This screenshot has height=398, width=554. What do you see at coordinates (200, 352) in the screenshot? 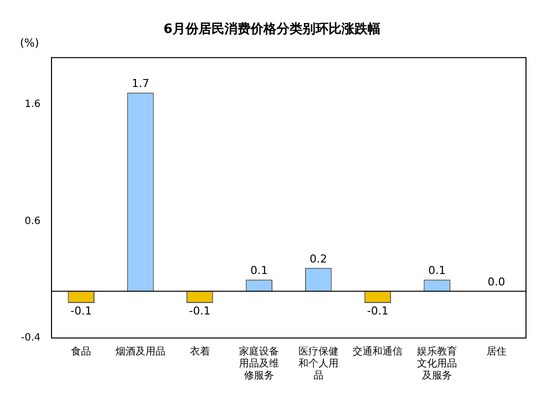
I see `x-tick-label: 衣着` at bounding box center [200, 352].